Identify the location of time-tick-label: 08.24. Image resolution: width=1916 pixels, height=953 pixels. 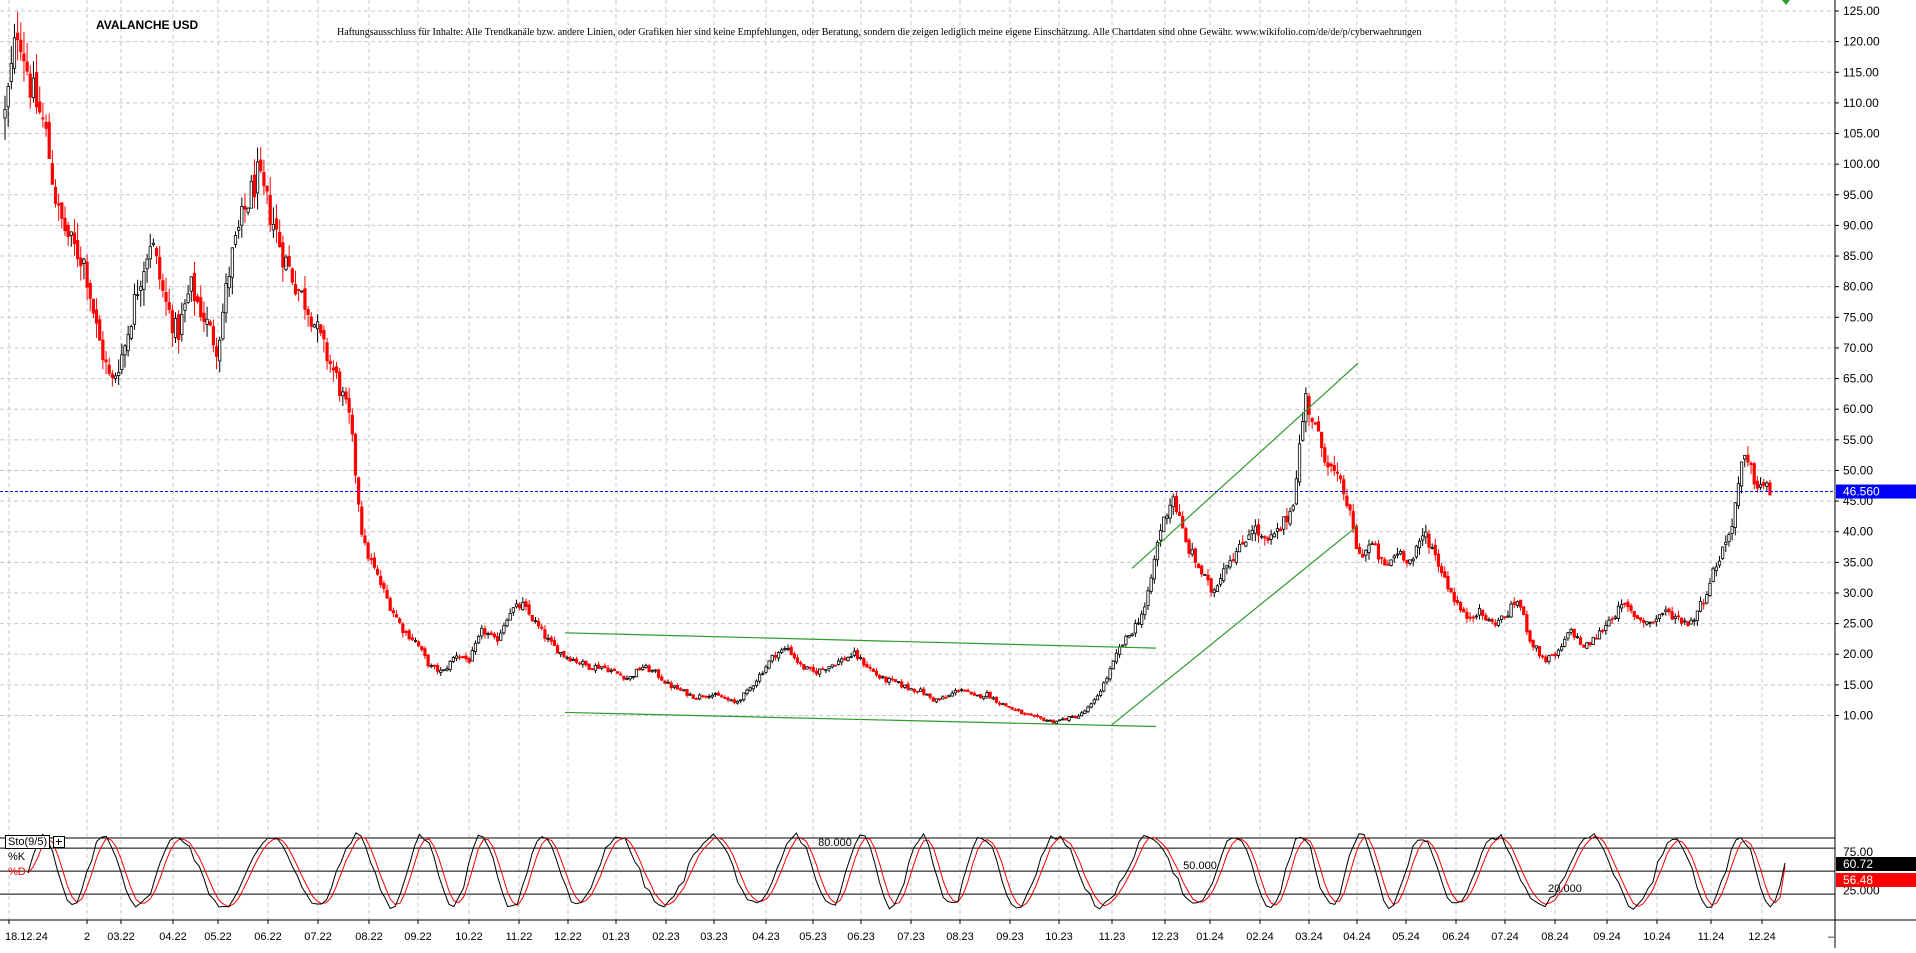
(1555, 937).